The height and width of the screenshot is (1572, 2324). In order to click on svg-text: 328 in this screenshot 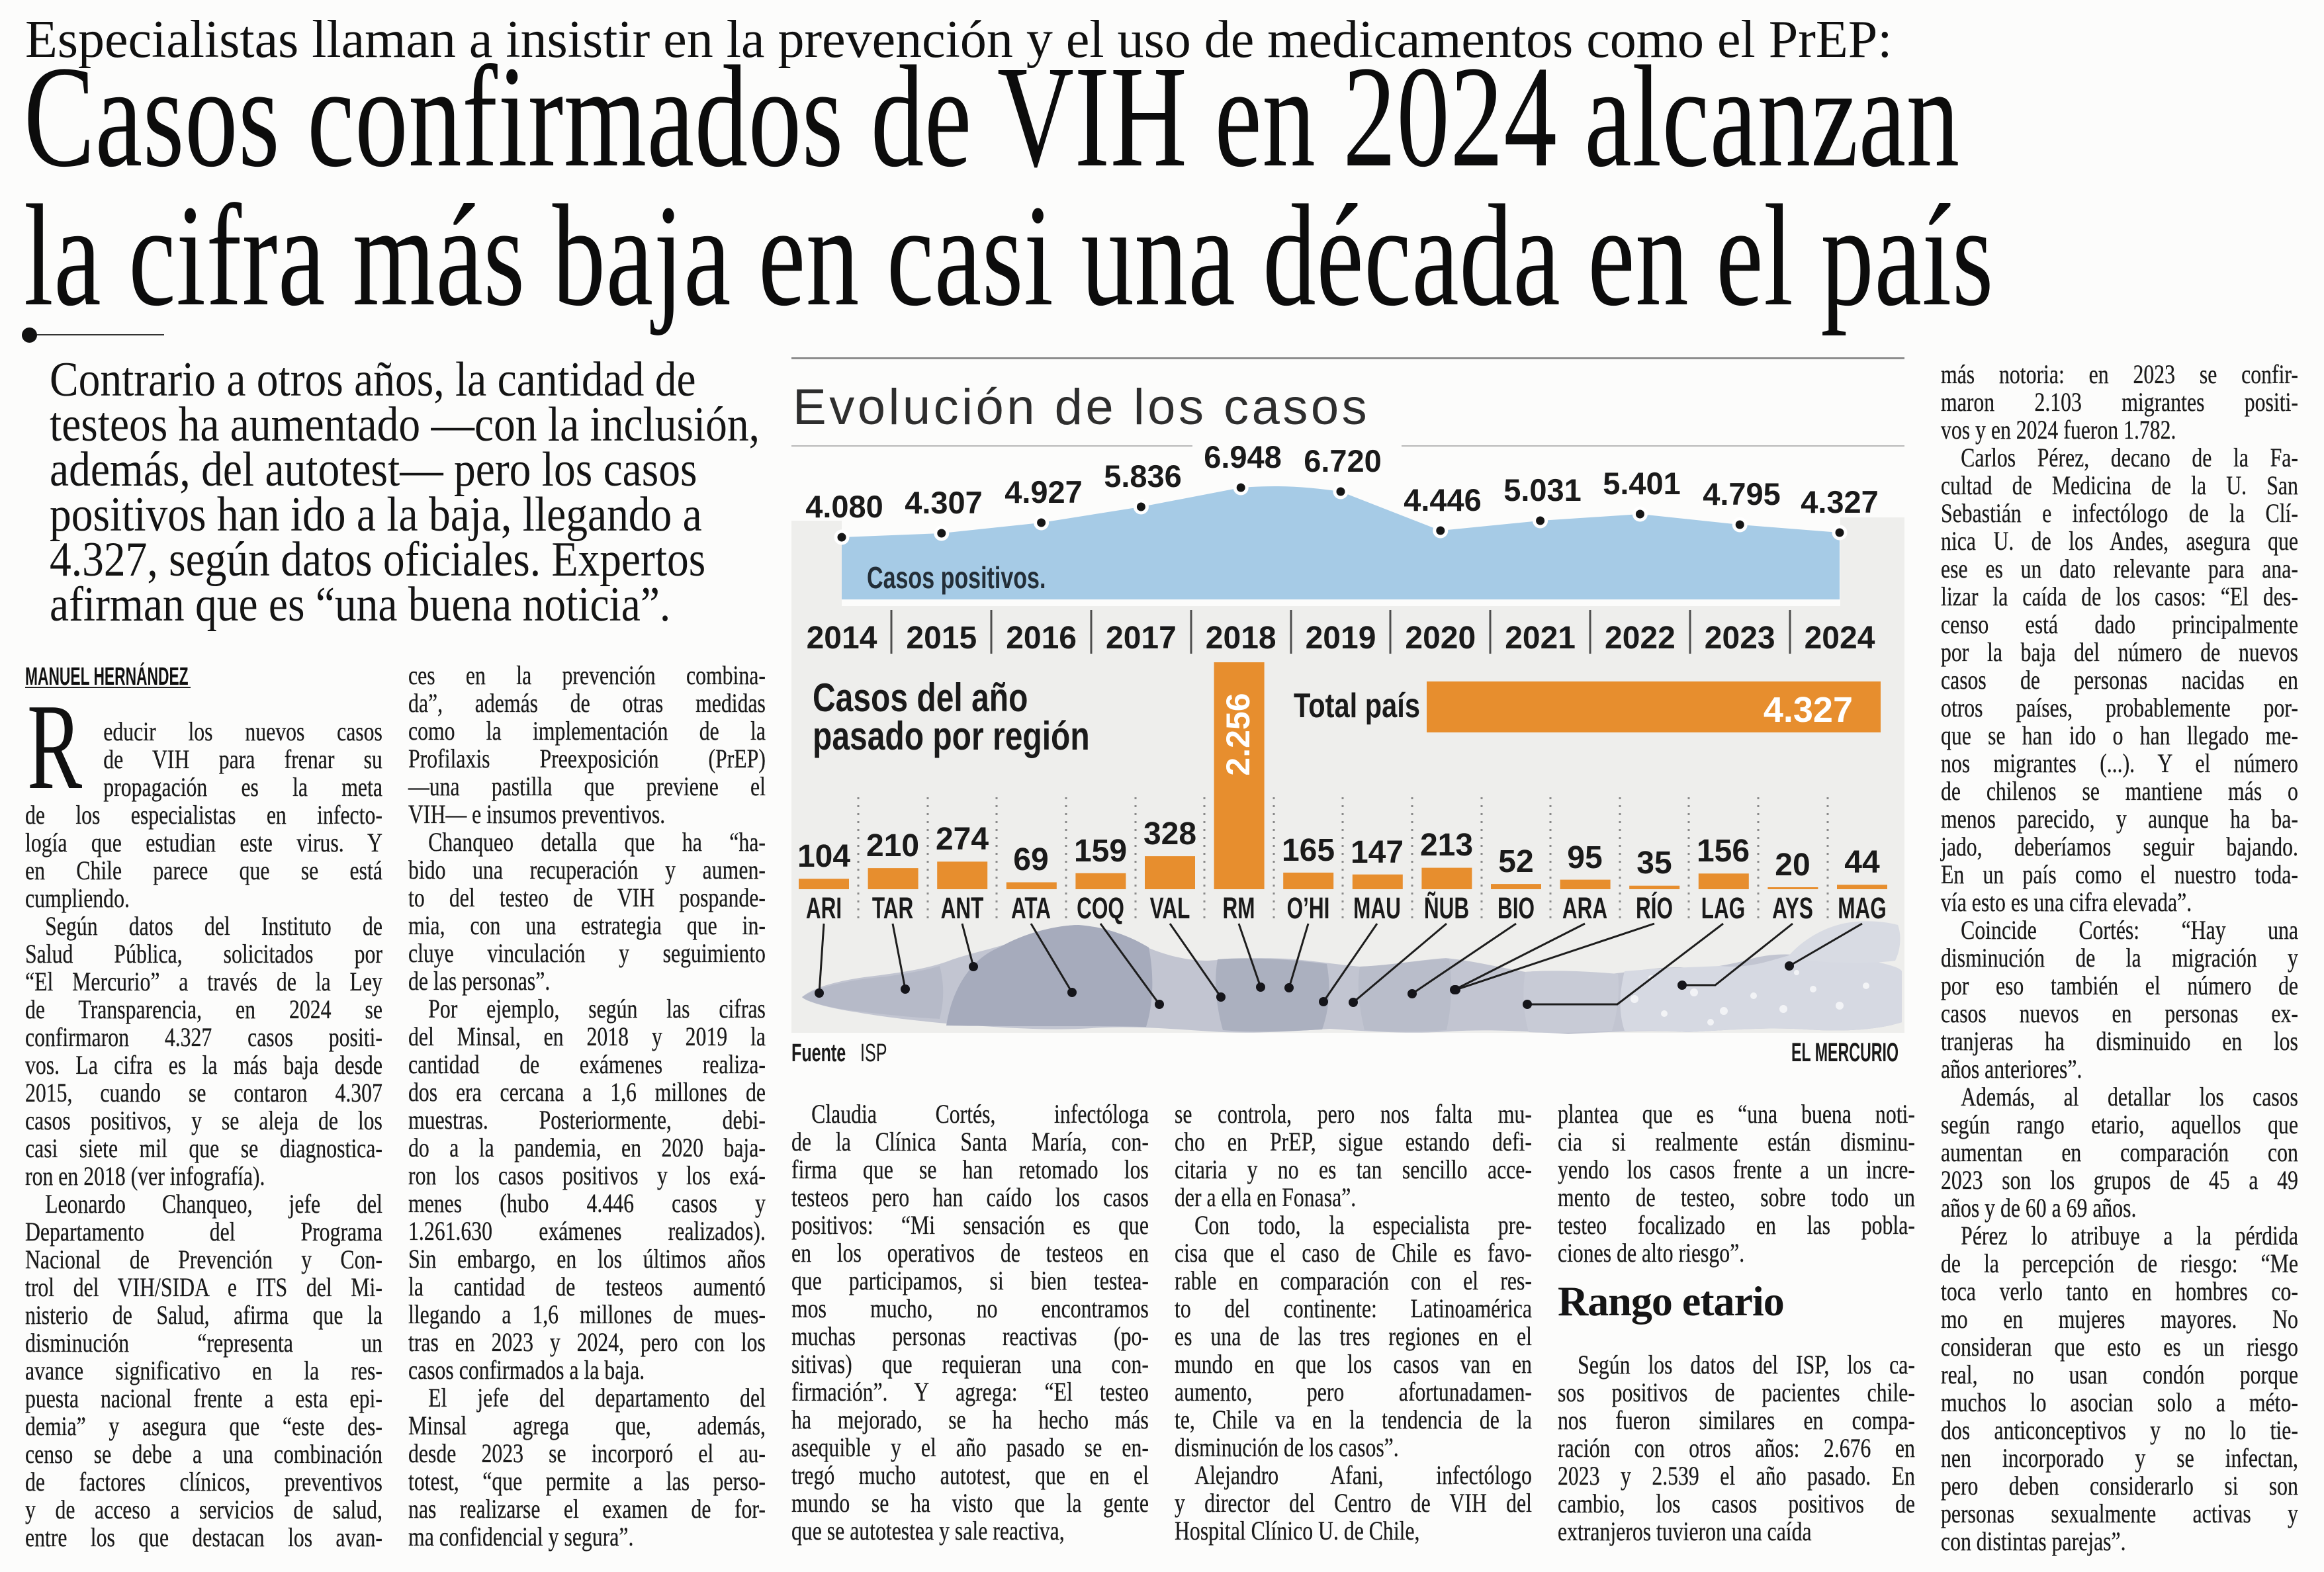, I will do `click(1169, 834)`.